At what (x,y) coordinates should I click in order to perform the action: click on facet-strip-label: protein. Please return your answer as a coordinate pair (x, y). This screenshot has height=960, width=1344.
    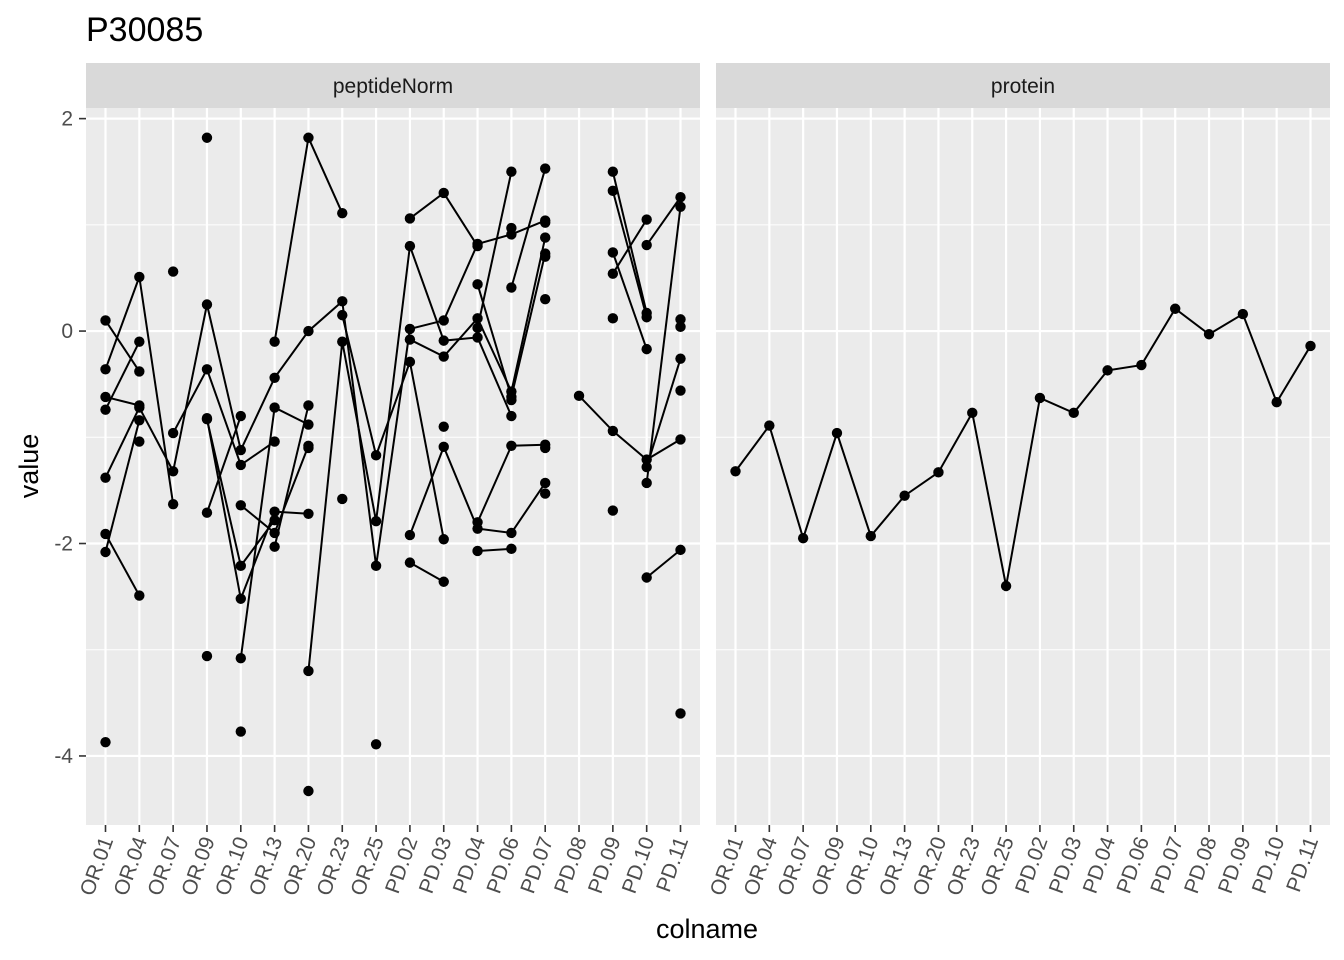
    Looking at the image, I should click on (1023, 86).